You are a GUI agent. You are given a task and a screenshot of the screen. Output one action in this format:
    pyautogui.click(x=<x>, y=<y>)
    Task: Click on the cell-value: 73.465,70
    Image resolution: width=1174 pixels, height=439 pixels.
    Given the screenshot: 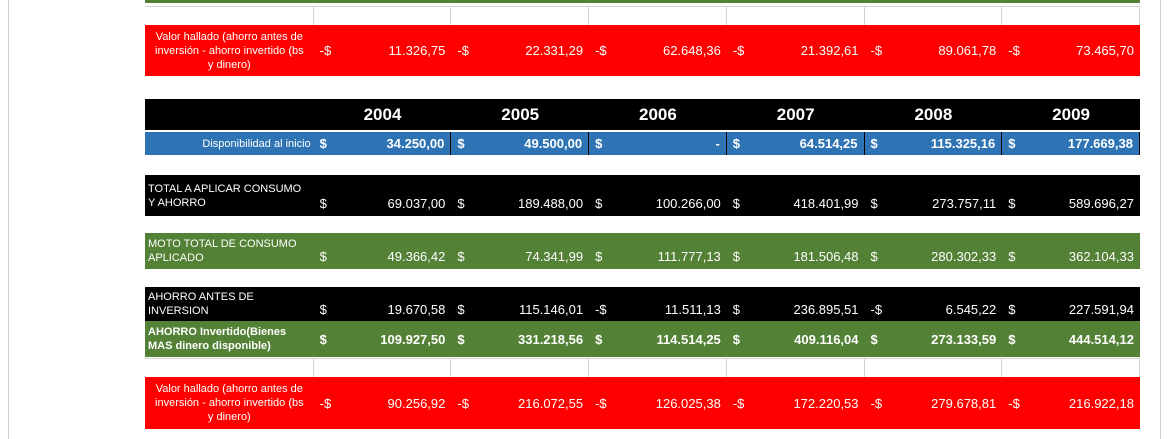 What is the action you would take?
    pyautogui.click(x=1105, y=50)
    